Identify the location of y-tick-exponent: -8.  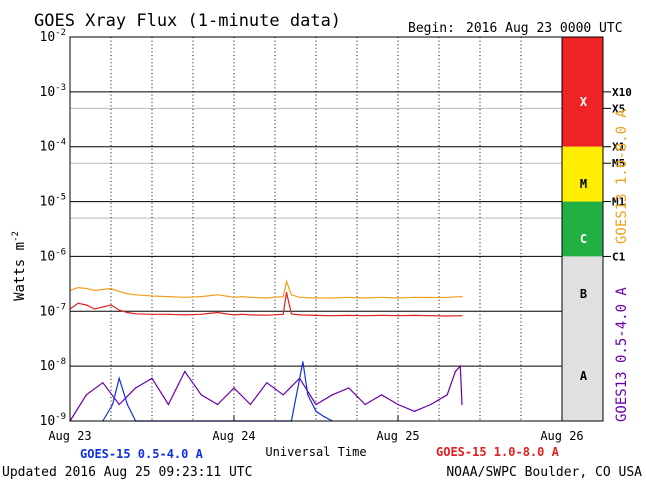
(60, 362).